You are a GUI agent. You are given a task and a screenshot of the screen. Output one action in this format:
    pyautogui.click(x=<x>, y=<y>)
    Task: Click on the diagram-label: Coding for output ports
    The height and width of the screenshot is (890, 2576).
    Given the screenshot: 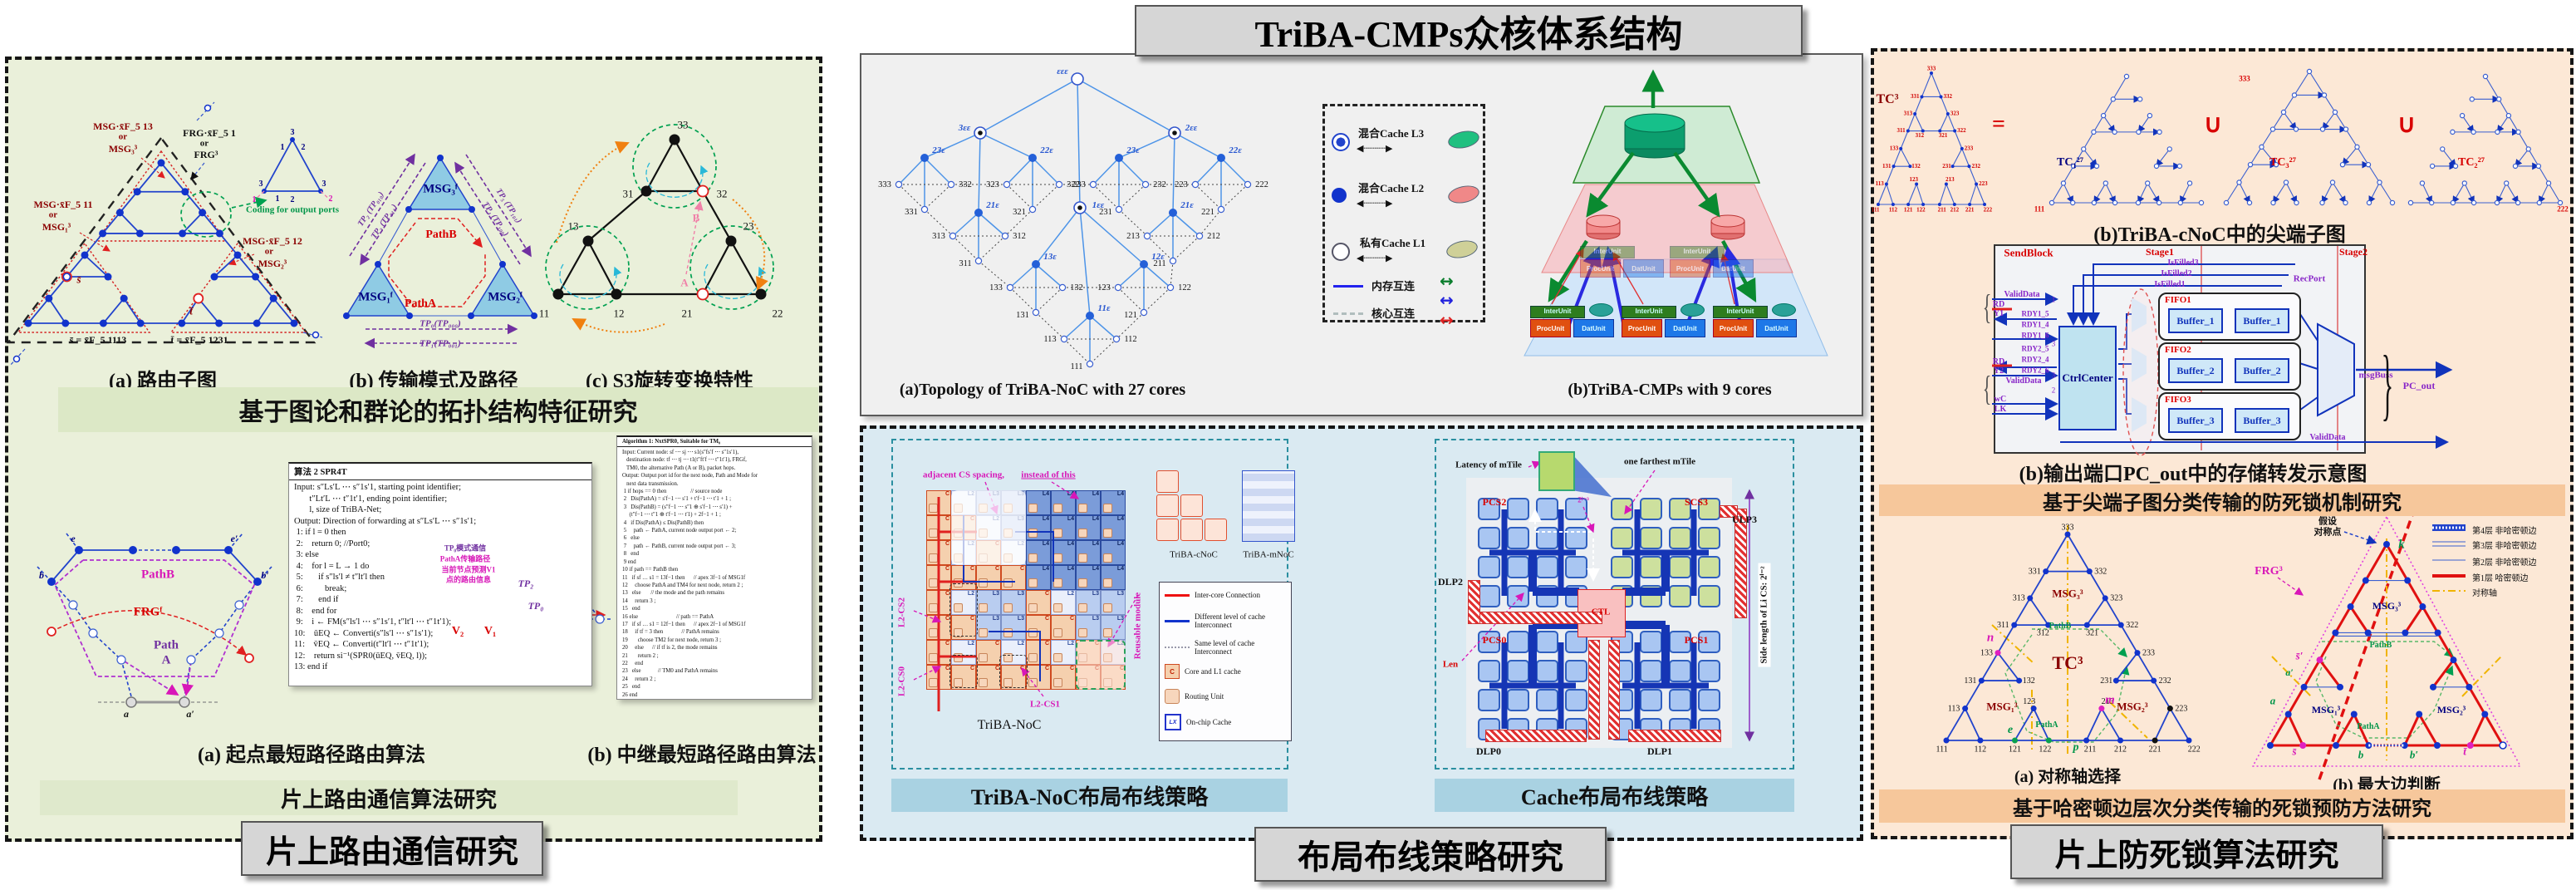 What is the action you would take?
    pyautogui.click(x=292, y=210)
    